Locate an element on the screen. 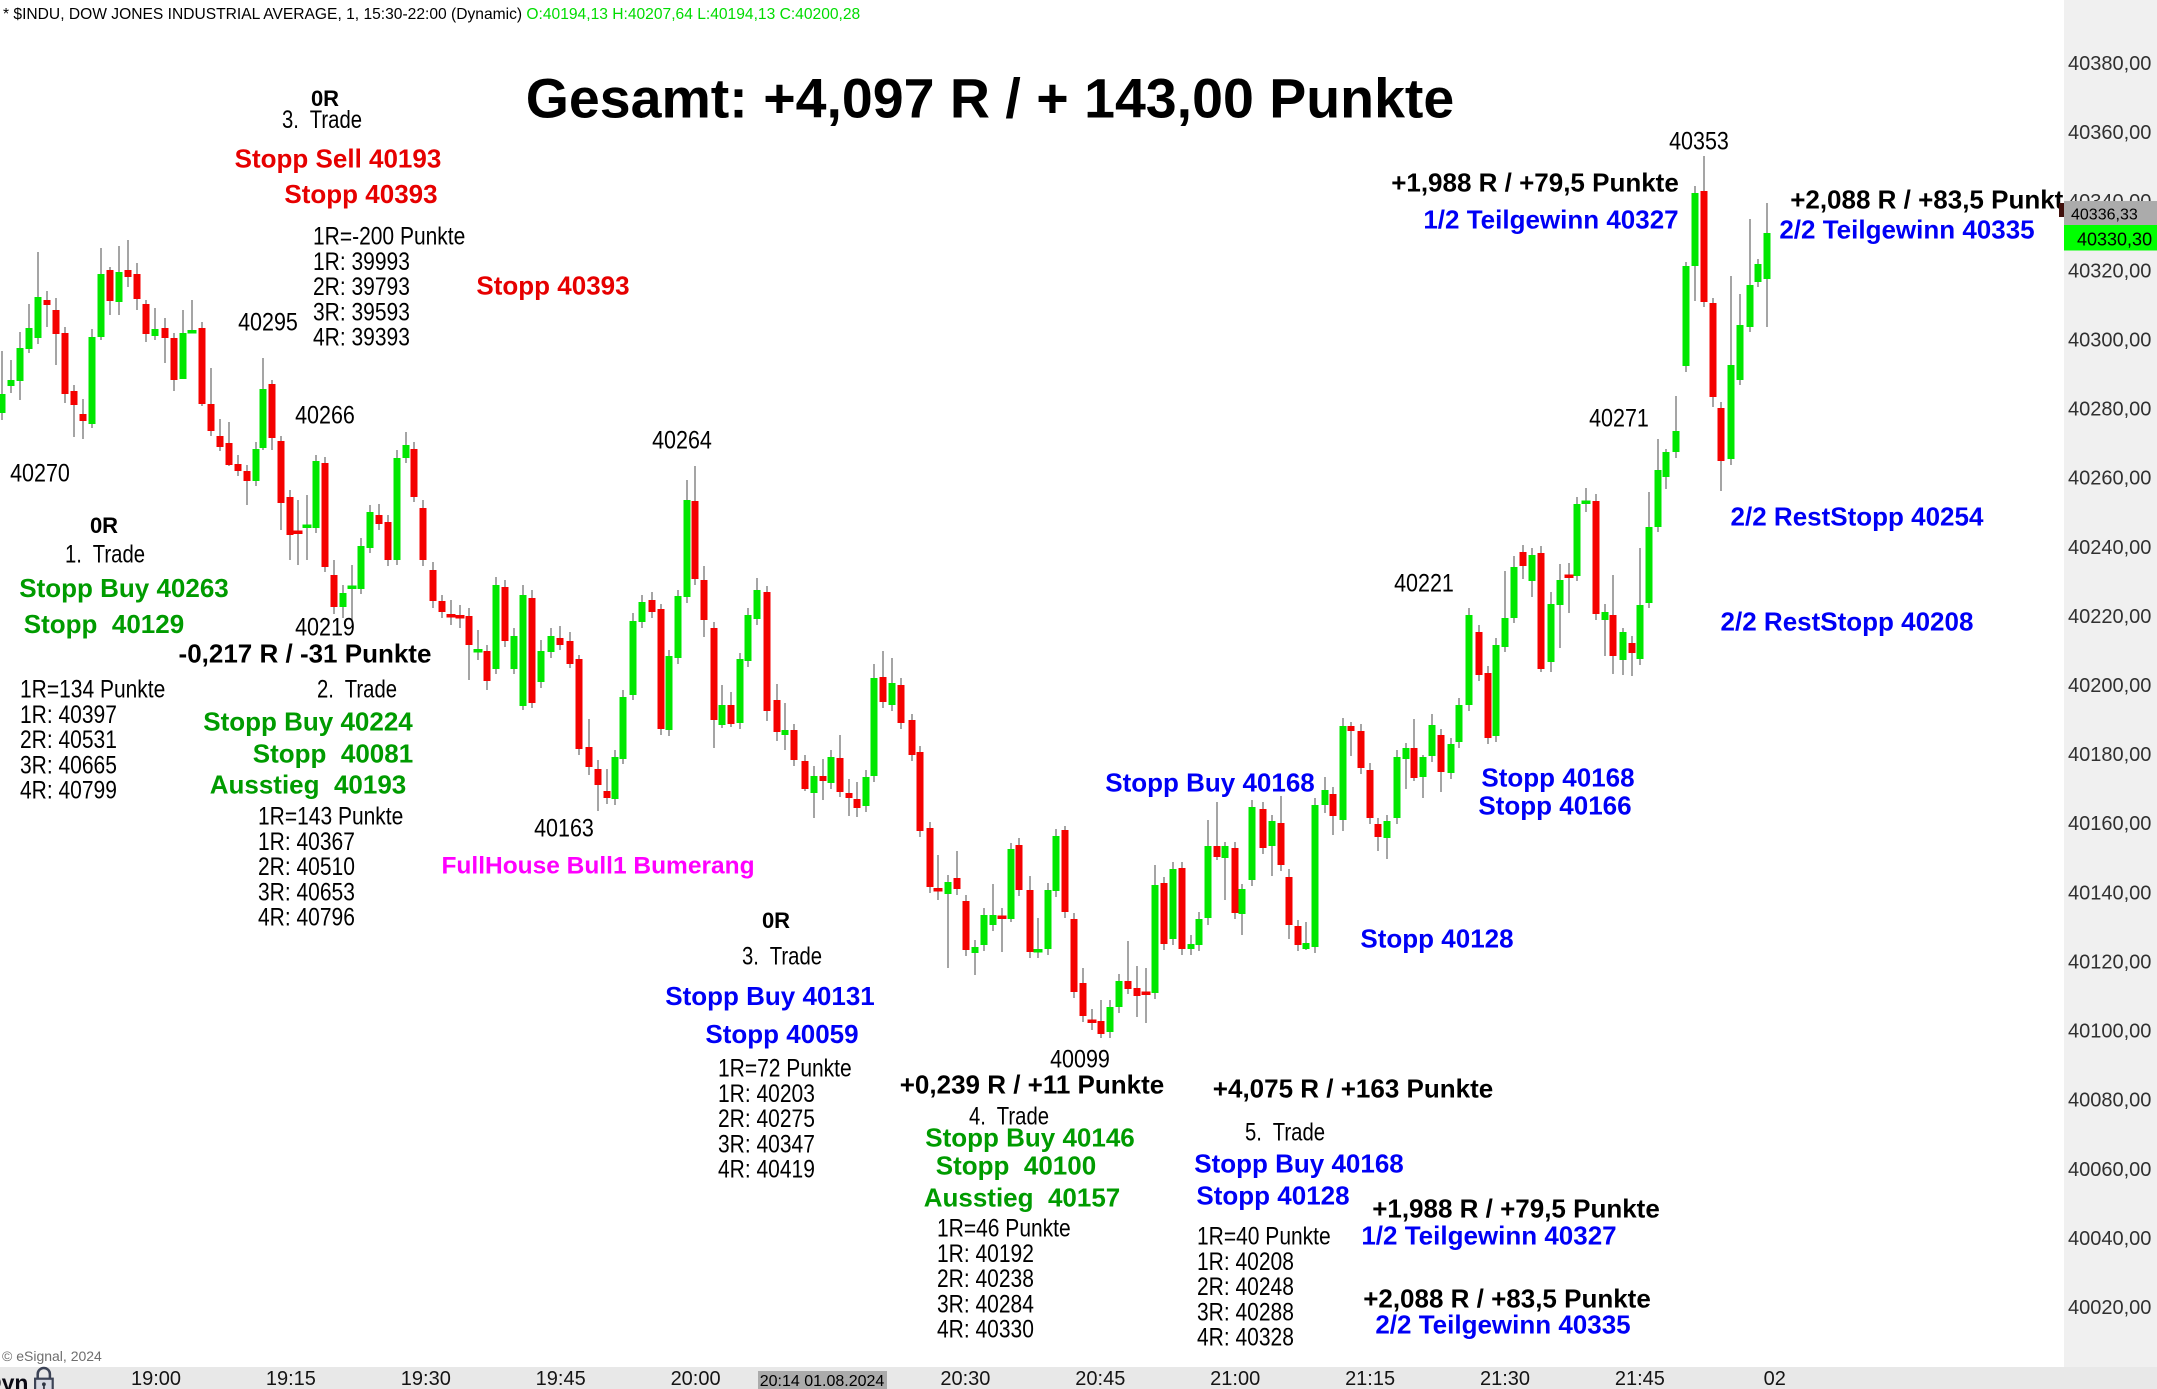 This screenshot has width=2157, height=1389. svg-text: Stopp 40100 is located at coordinates (1016, 1166).